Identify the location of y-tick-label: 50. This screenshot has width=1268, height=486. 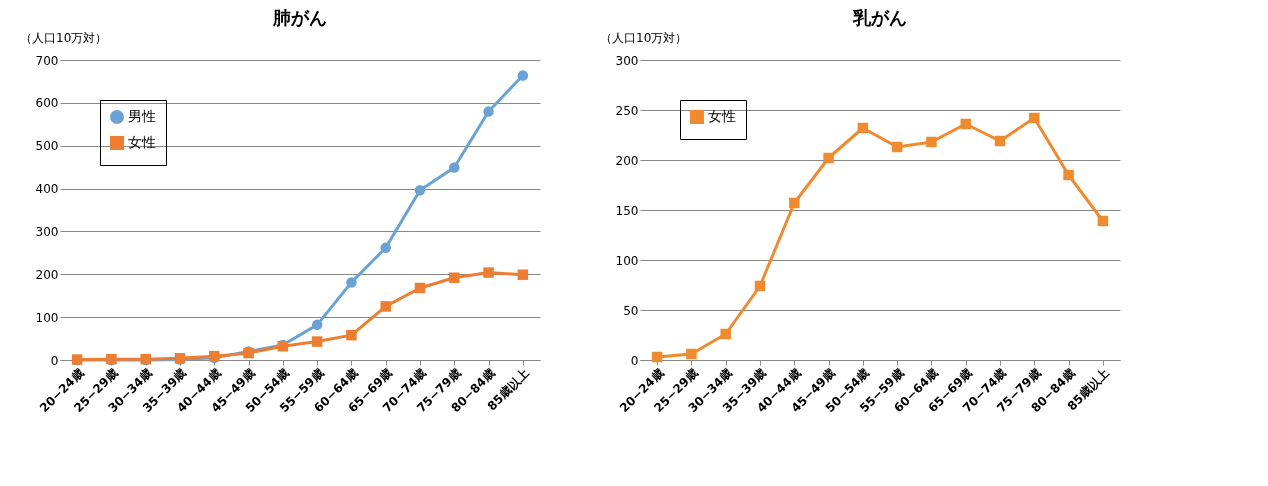
(631, 310).